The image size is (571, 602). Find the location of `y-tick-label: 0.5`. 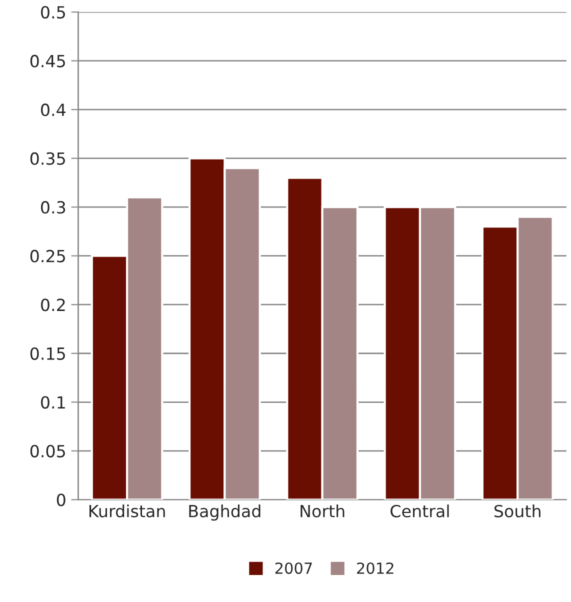

y-tick-label: 0.5 is located at coordinates (53, 12).